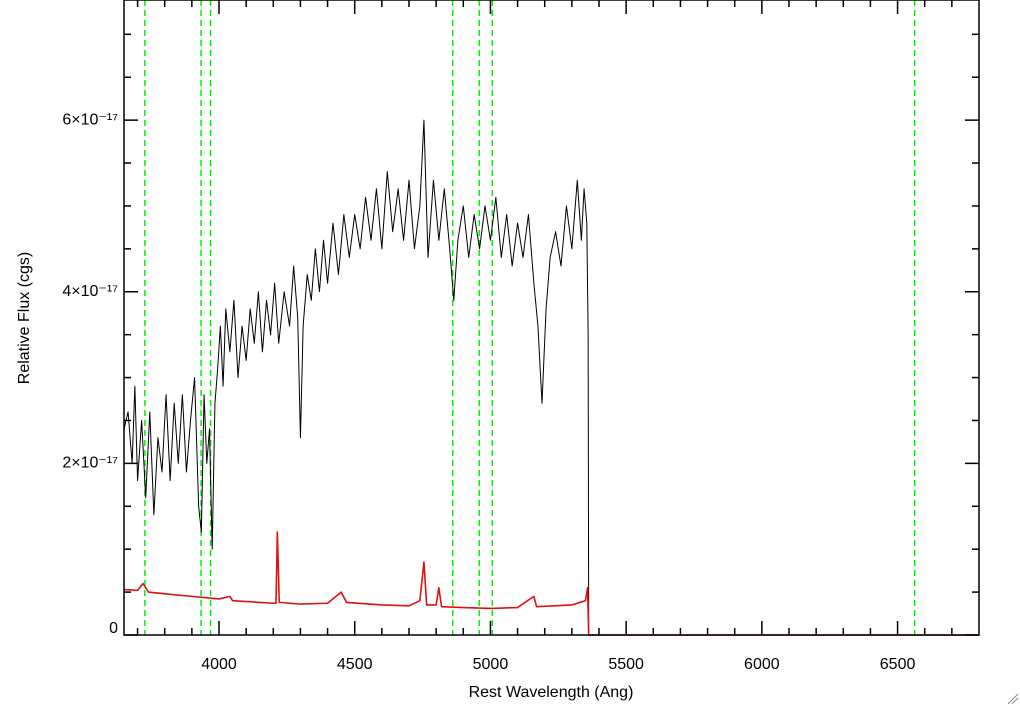 The width and height of the screenshot is (1020, 706). I want to click on x-tick-label: 5500, so click(626, 664).